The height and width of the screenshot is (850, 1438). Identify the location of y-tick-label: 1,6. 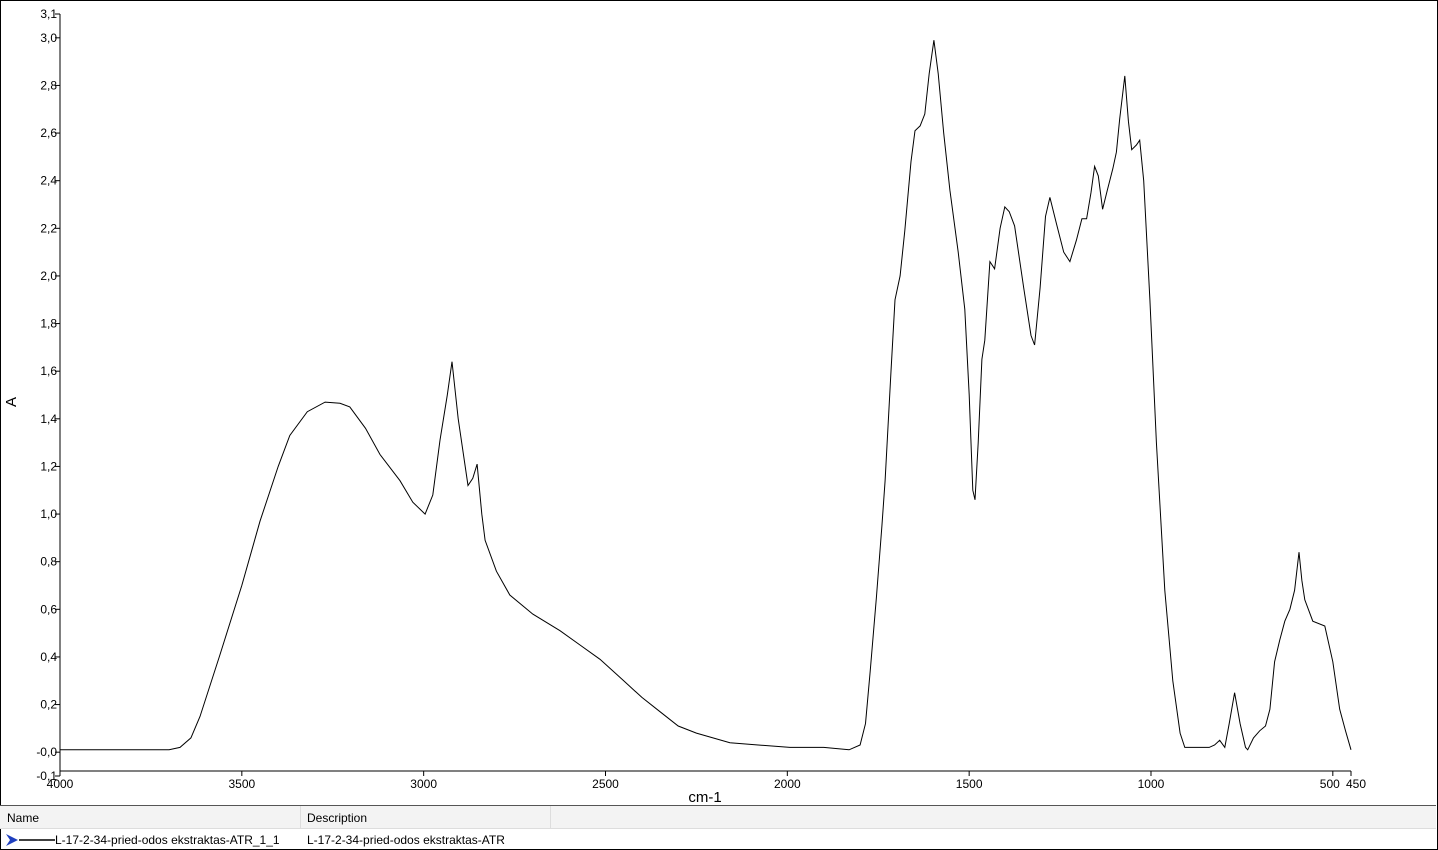
(48, 371).